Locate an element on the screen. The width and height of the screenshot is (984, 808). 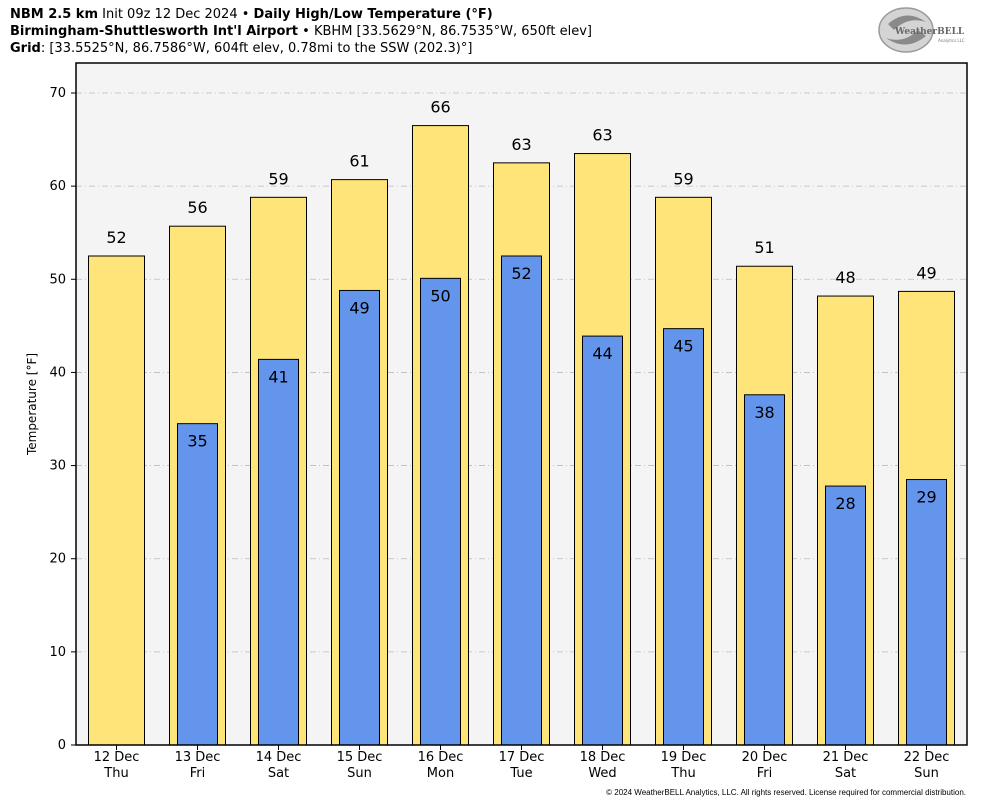
x-tick-date-label: 13 Dec is located at coordinates (198, 757).